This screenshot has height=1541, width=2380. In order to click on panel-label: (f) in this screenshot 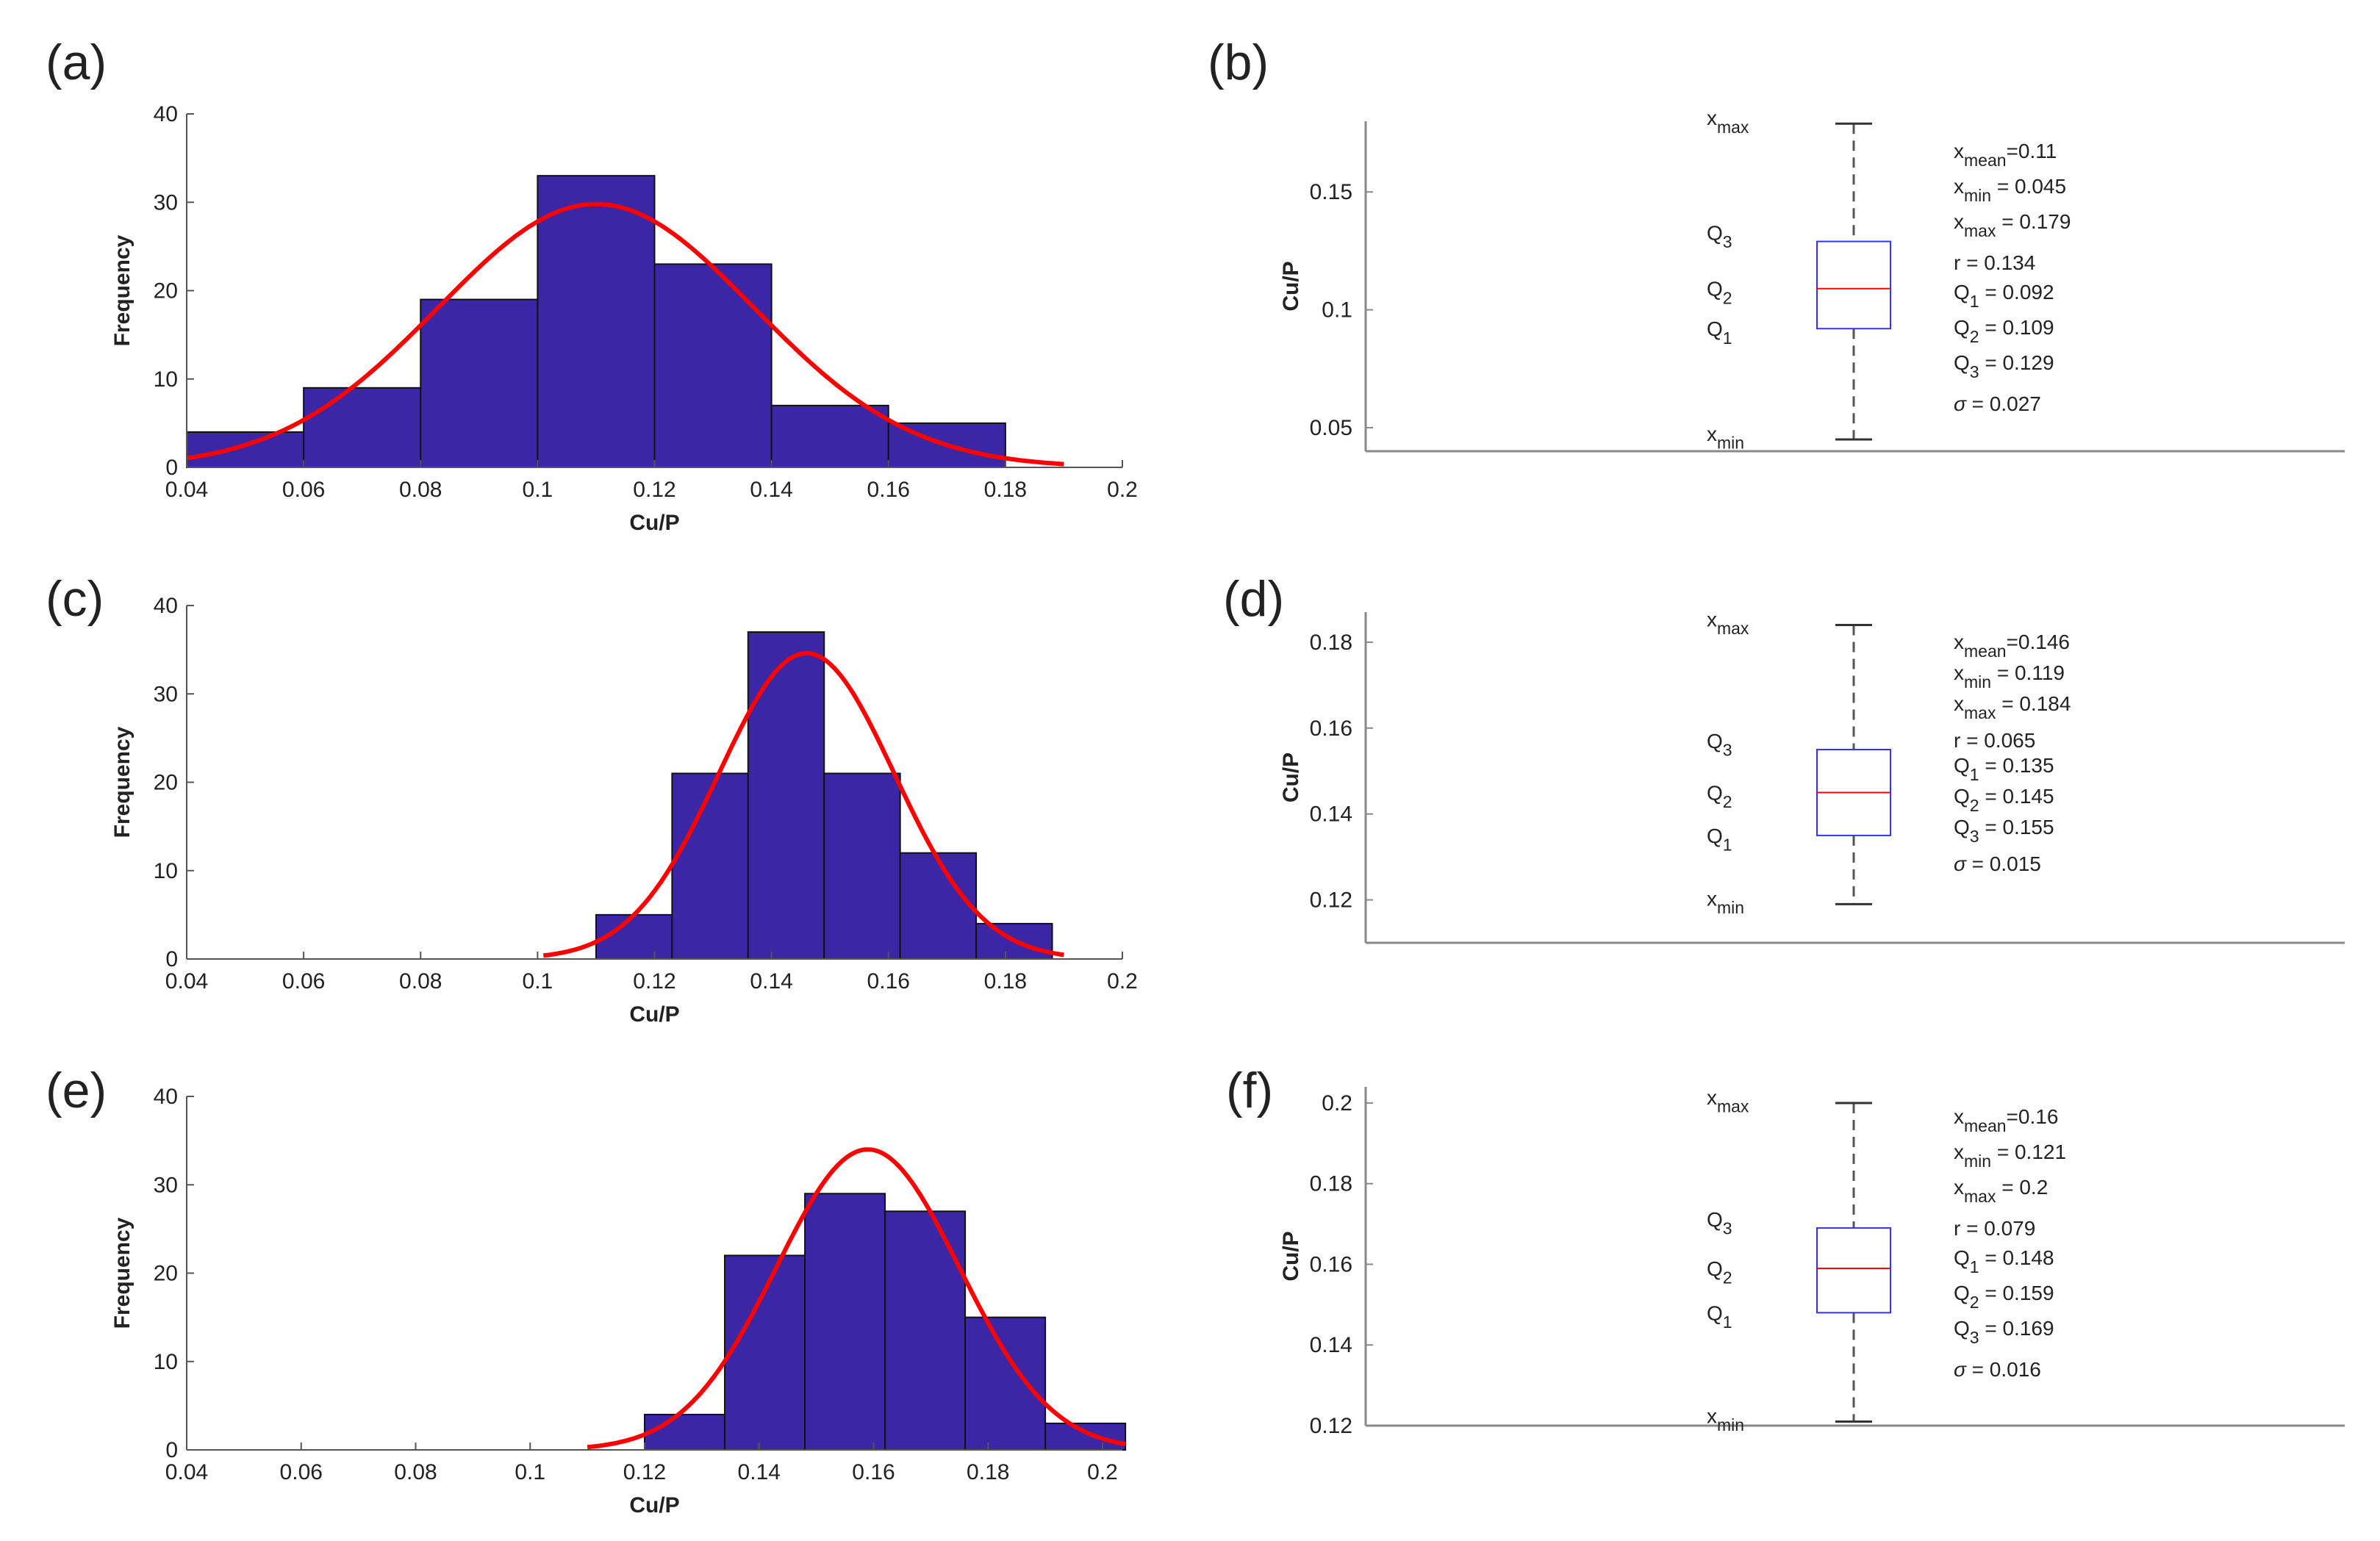, I will do `click(1249, 1090)`.